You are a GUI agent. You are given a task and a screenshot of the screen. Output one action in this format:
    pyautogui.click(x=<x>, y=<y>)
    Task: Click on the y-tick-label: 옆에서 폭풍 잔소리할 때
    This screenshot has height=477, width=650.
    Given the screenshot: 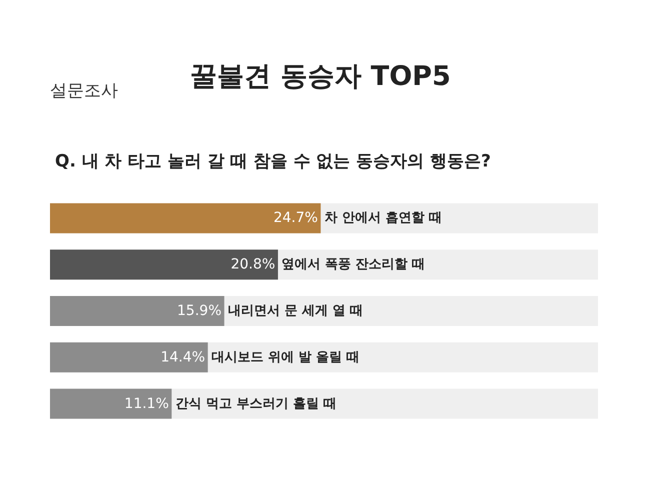 What is the action you would take?
    pyautogui.click(x=354, y=264)
    